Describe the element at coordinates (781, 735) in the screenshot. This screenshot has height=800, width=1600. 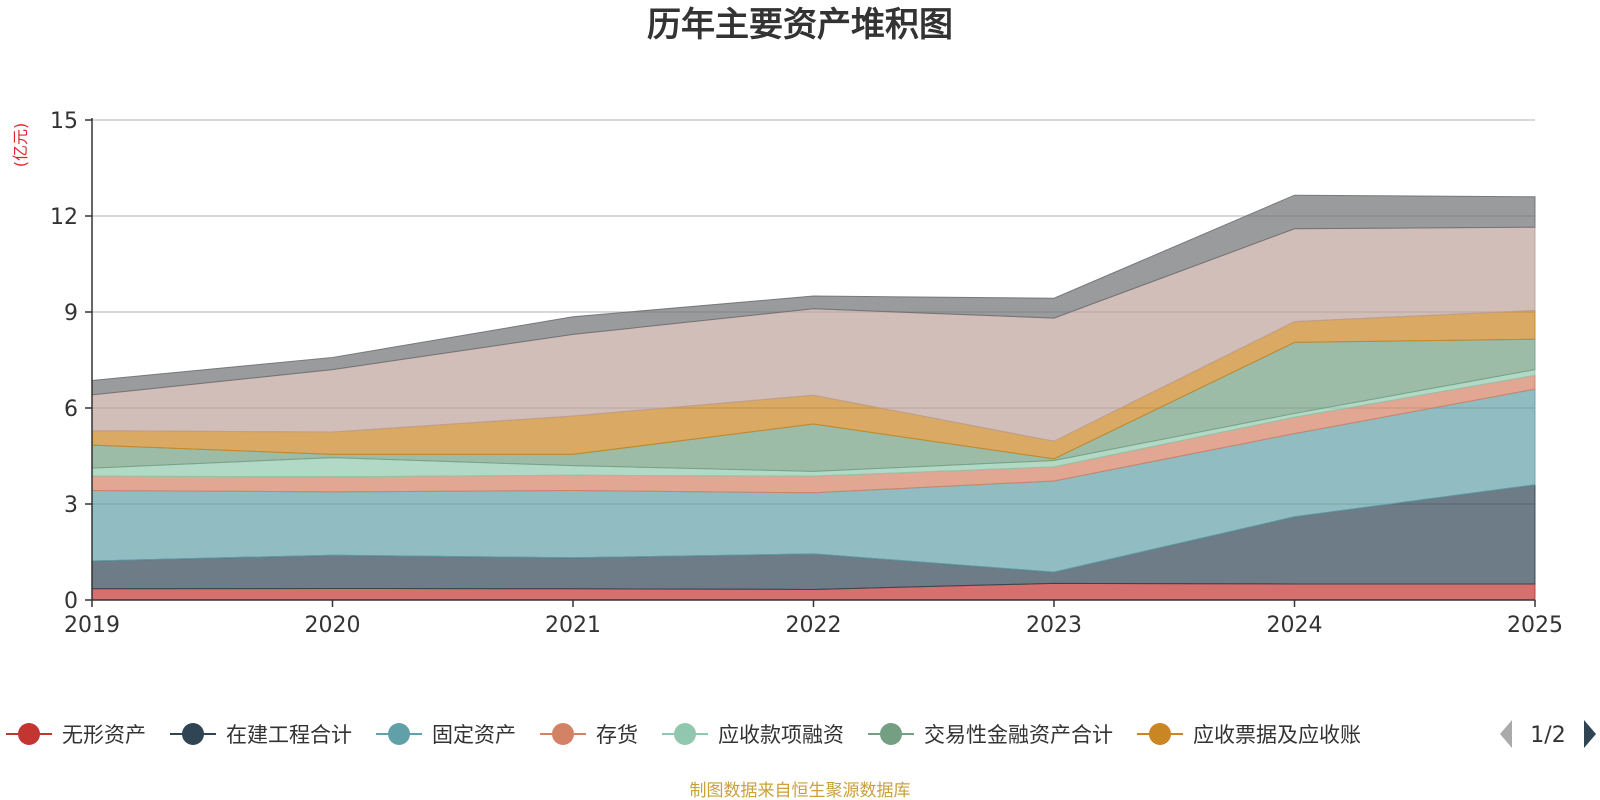
I see `legend-label: 应收款项融资` at that location.